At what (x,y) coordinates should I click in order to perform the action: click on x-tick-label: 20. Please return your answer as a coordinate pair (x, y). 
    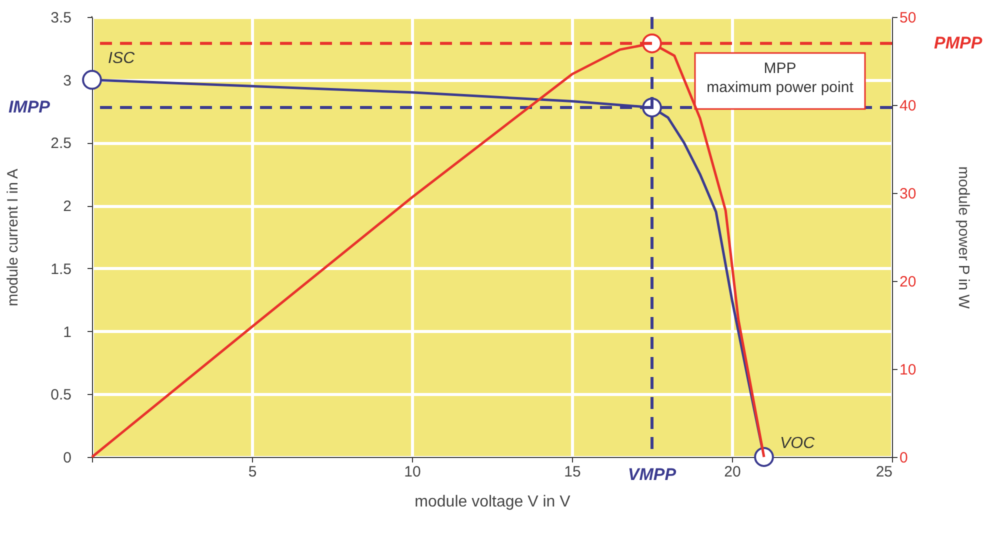
    Looking at the image, I should click on (732, 472).